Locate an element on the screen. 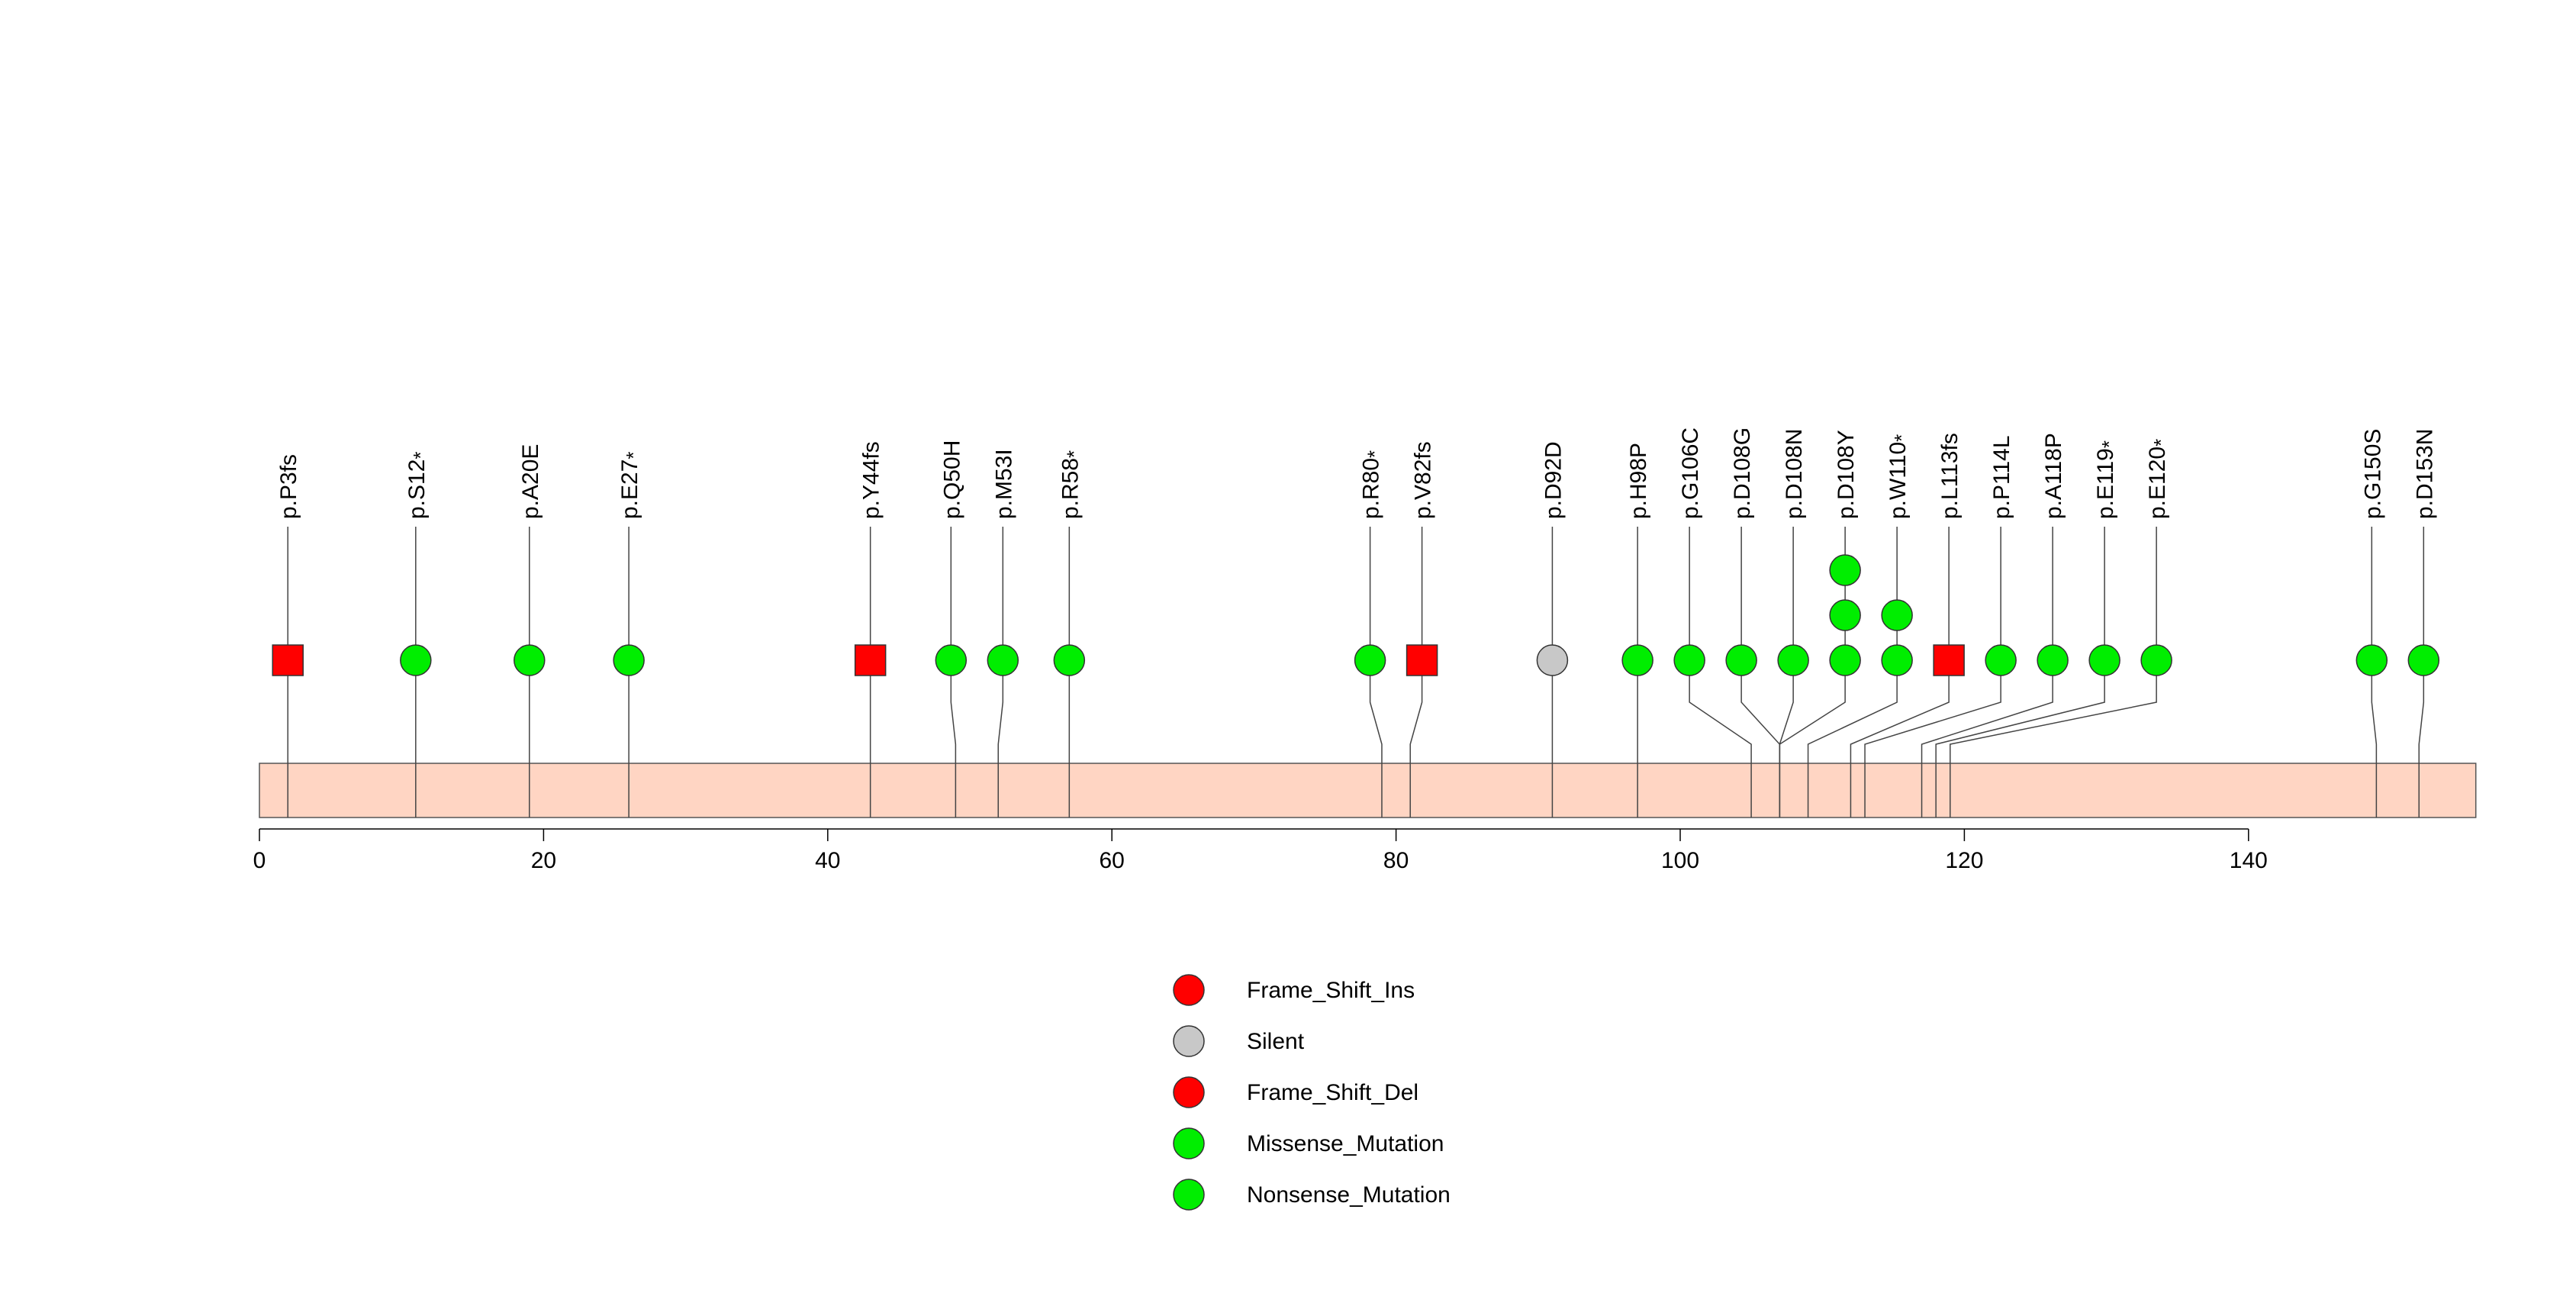 Image resolution: width=2576 pixels, height=1290 pixels. marker-p-q50h is located at coordinates (951, 660).